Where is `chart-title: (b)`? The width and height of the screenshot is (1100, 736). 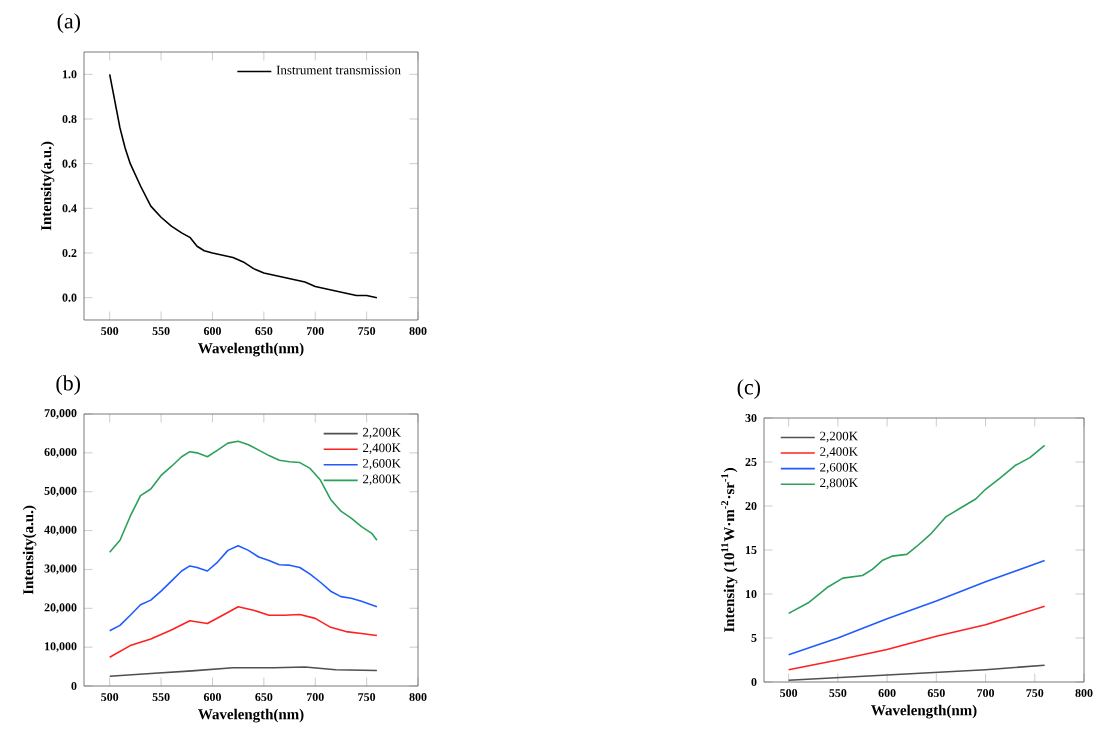
chart-title: (b) is located at coordinates (68, 385).